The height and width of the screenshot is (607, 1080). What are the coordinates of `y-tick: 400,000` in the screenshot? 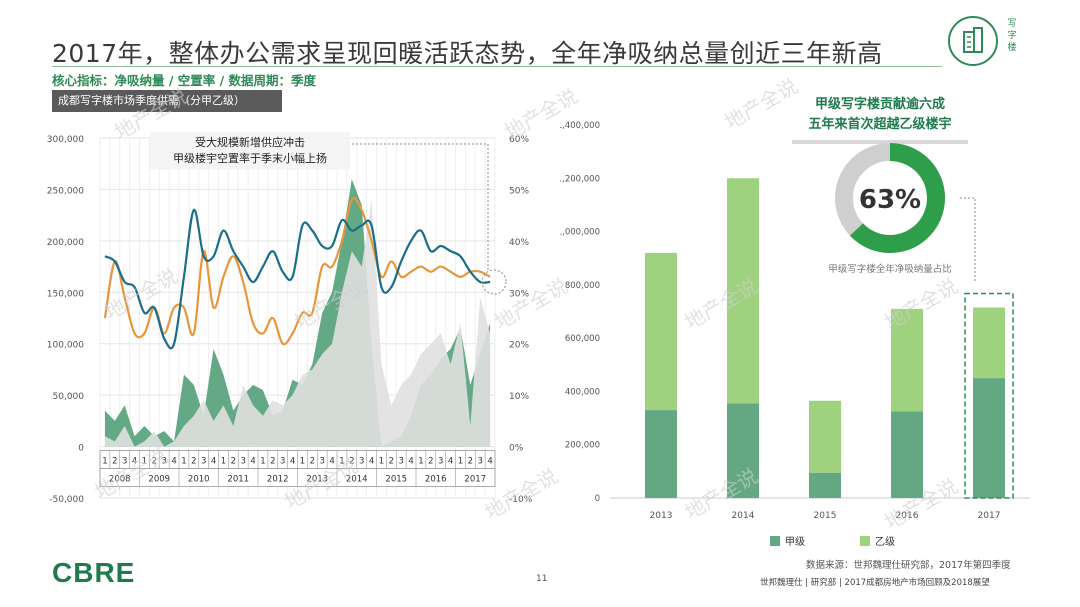 It's located at (582, 392).